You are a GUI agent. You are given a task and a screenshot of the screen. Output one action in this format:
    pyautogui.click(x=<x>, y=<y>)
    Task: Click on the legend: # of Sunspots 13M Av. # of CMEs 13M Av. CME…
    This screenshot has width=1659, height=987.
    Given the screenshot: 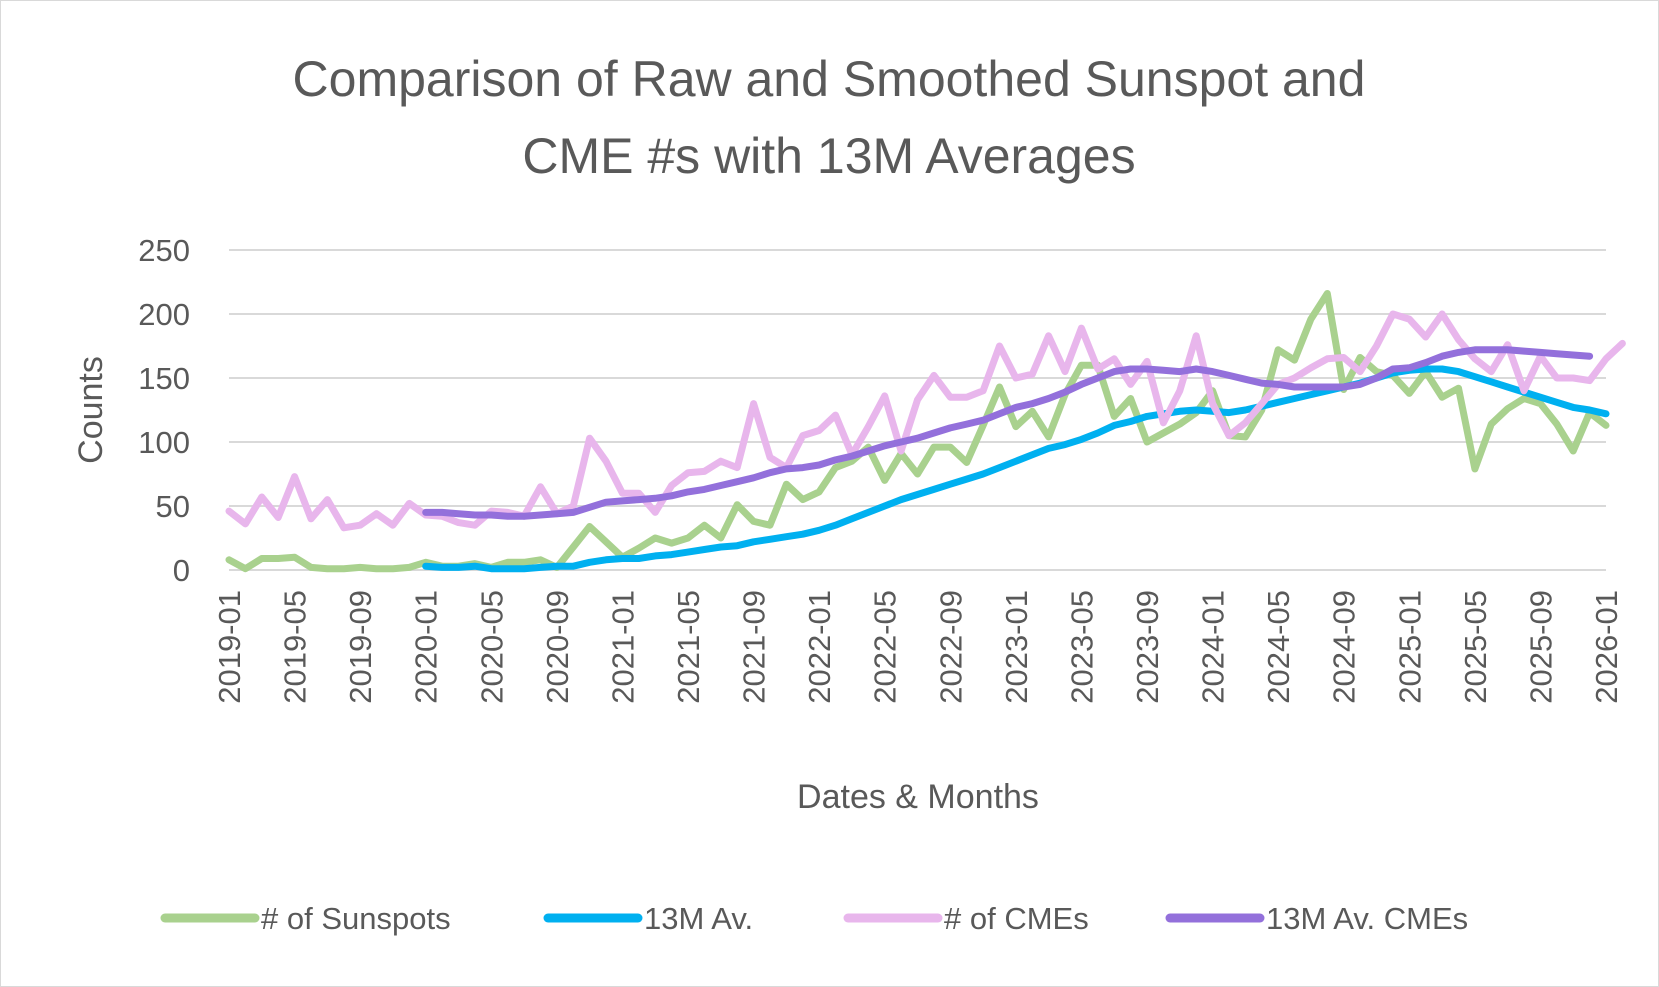 What is the action you would take?
    pyautogui.click(x=814, y=918)
    